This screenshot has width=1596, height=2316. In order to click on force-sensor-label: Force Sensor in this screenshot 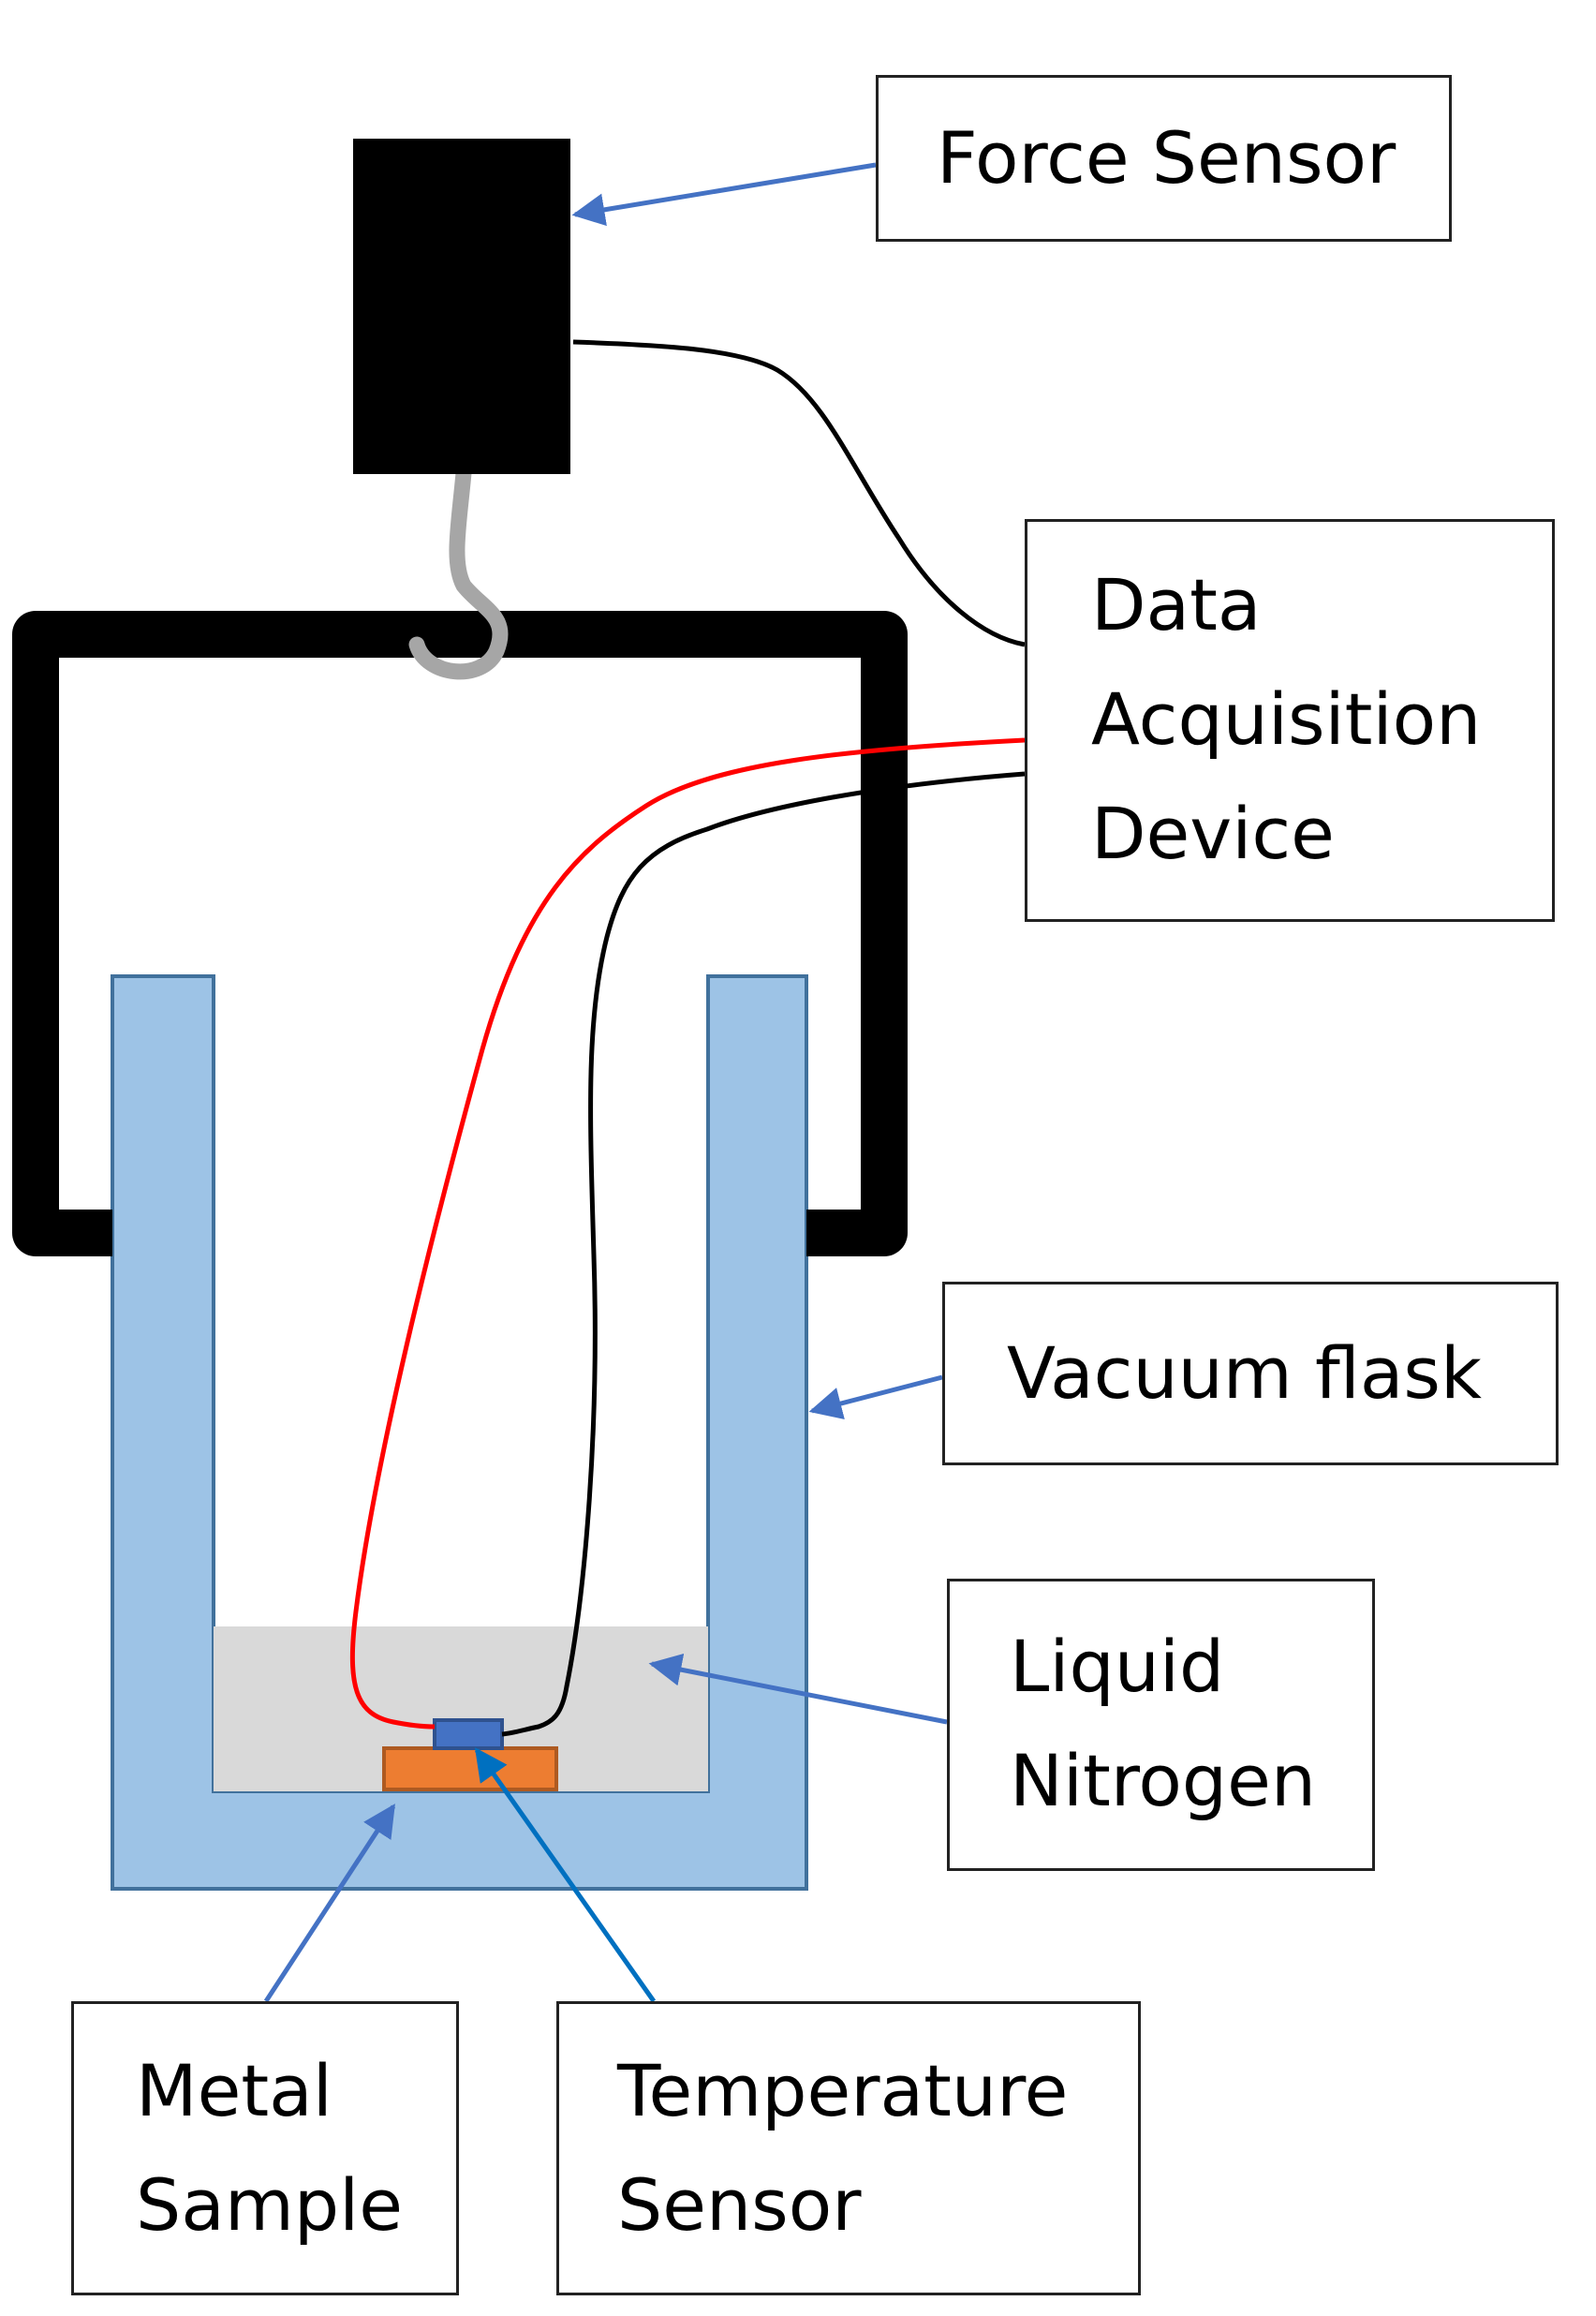, I will do `click(1166, 158)`.